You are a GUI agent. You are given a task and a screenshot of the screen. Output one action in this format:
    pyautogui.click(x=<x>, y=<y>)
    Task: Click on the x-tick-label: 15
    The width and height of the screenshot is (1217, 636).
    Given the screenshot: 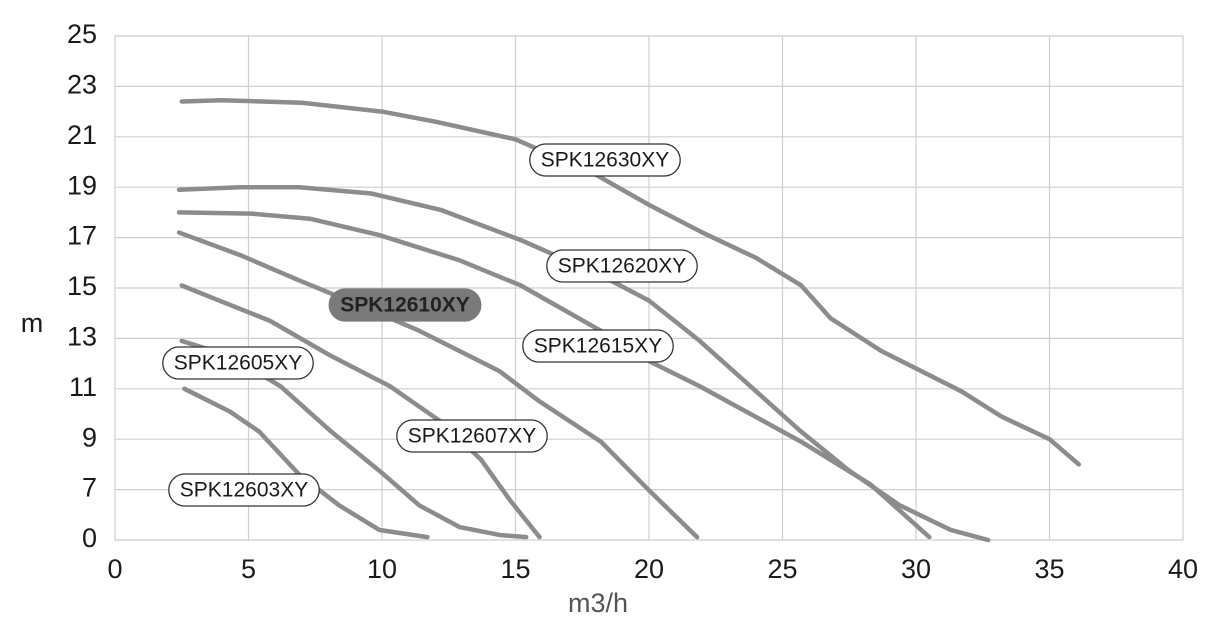 What is the action you would take?
    pyautogui.click(x=515, y=569)
    